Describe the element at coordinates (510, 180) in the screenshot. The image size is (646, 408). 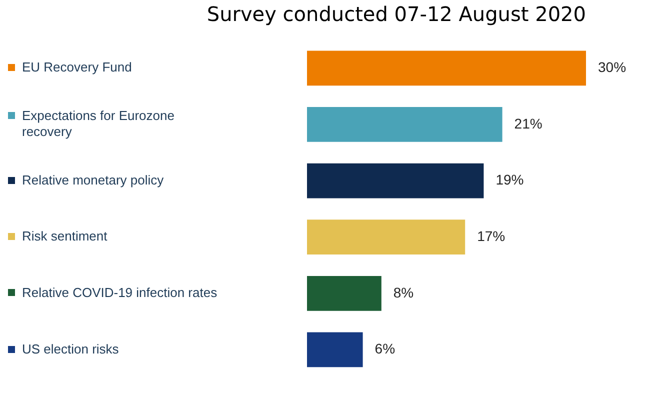
I see `data-label: 19%` at that location.